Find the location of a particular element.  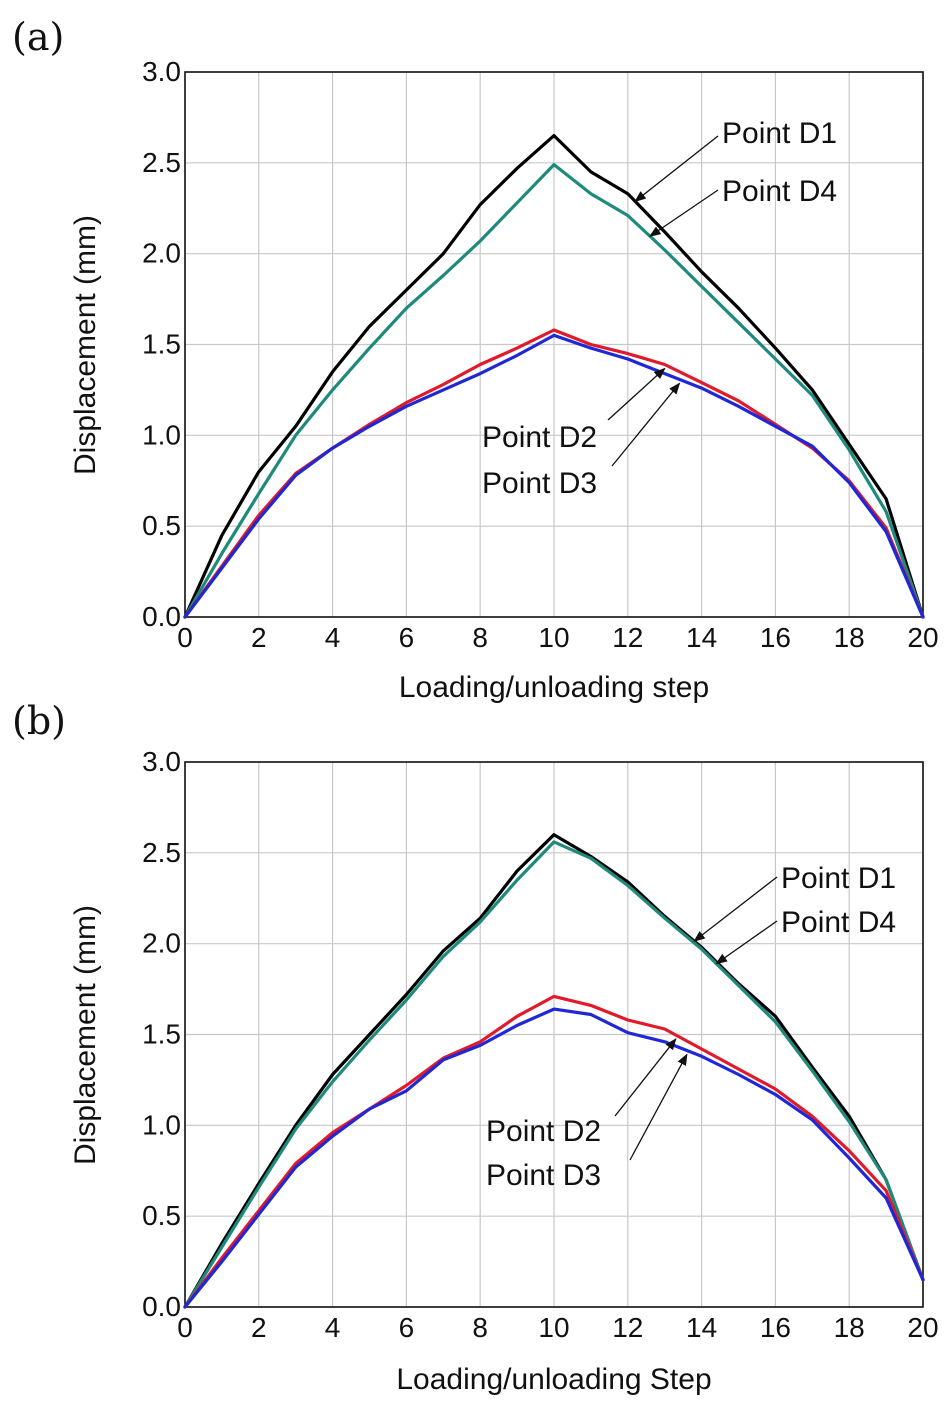

x-axis-title: Loading/unloading Step is located at coordinates (553, 1379).